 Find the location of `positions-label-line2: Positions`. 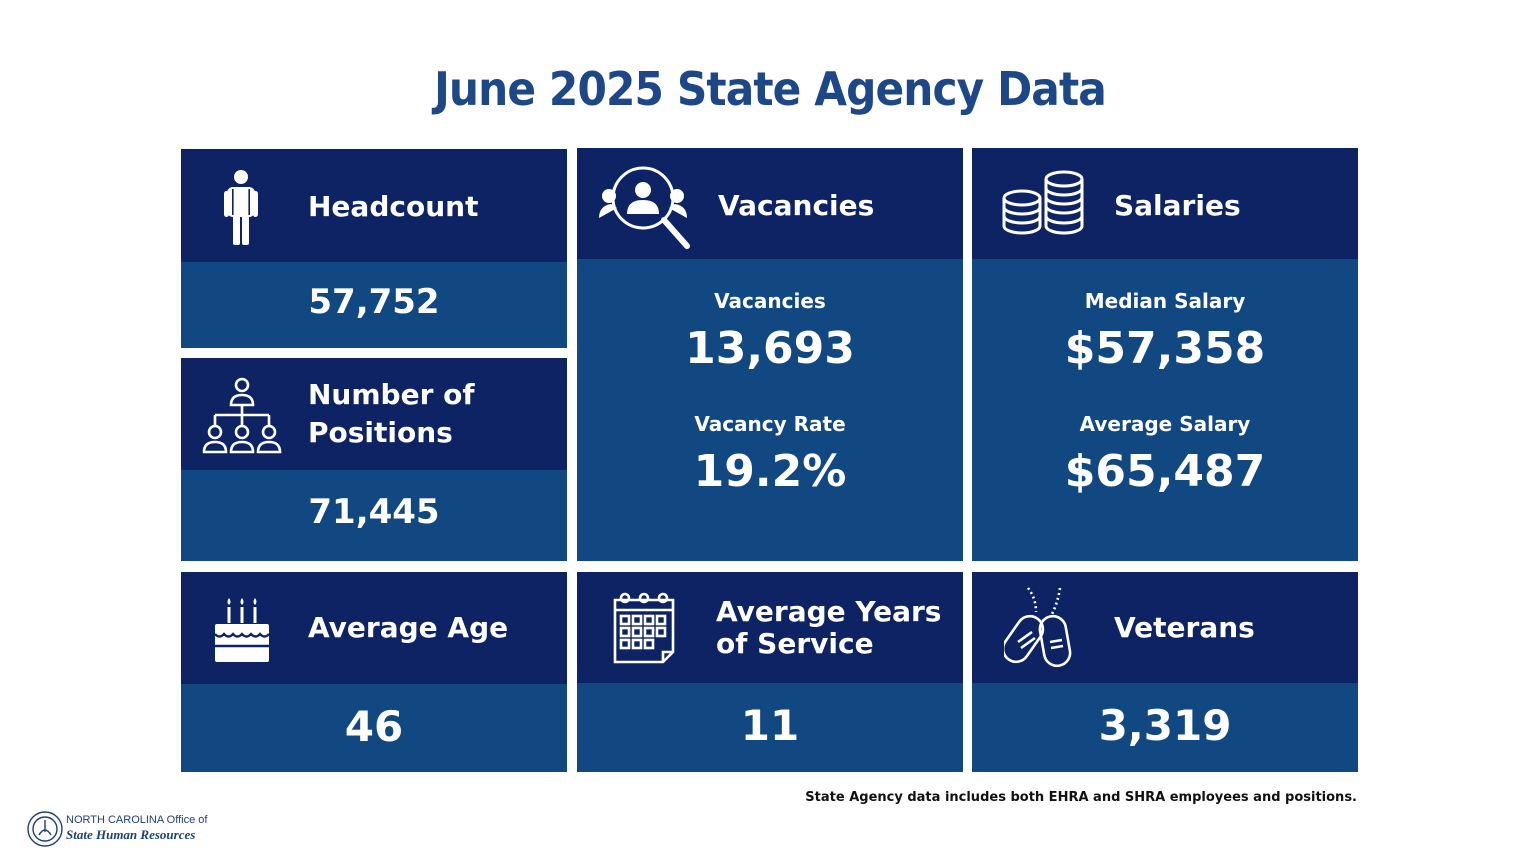

positions-label-line2: Positions is located at coordinates (380, 432).